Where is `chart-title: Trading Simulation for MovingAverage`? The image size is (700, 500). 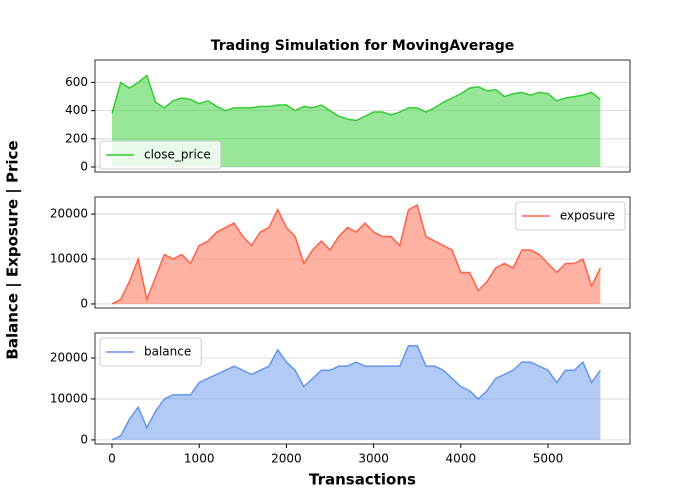
chart-title: Trading Simulation for MovingAverage is located at coordinates (362, 46).